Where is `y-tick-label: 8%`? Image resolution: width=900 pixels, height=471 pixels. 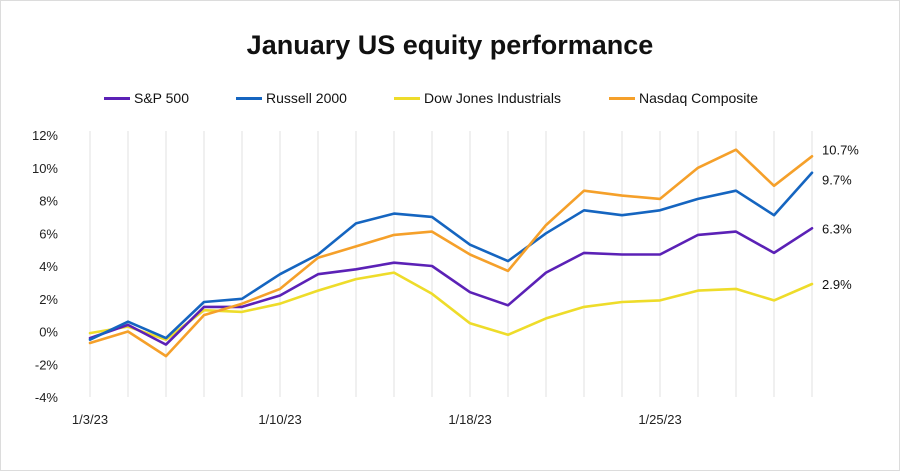
y-tick-label: 8% is located at coordinates (48, 201).